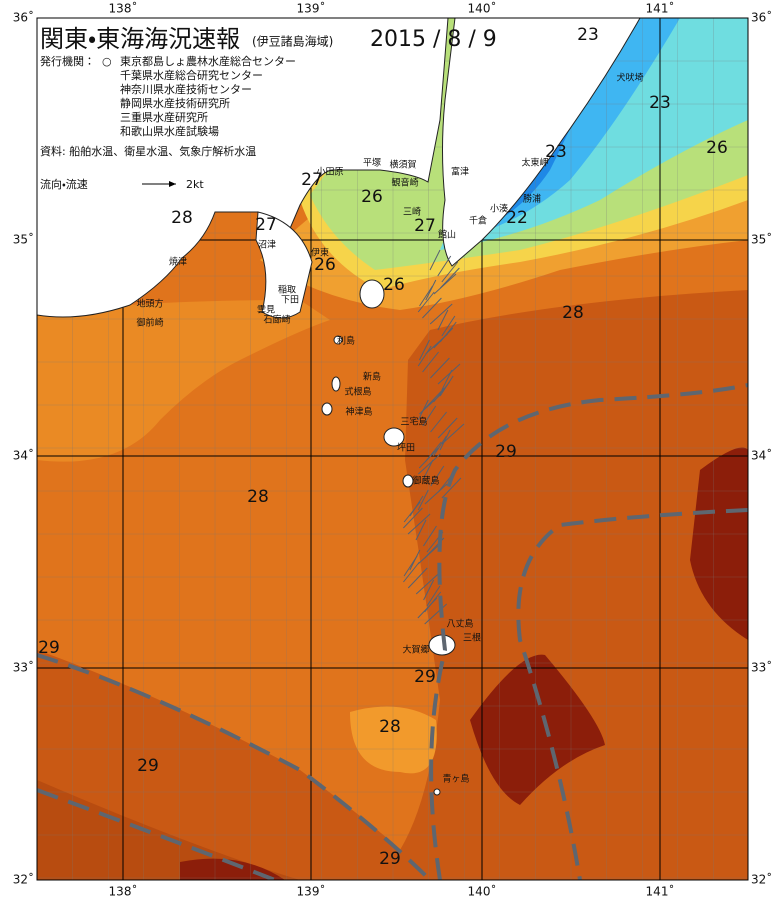 Image resolution: width=780 pixels, height=900 pixels. What do you see at coordinates (532, 199) in the screenshot?
I see `place-name: 勝浦` at bounding box center [532, 199].